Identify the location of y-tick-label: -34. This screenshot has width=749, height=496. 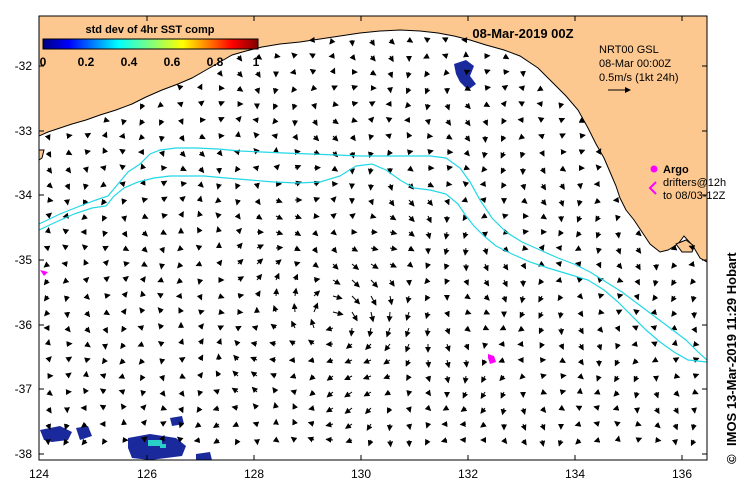
(24, 195).